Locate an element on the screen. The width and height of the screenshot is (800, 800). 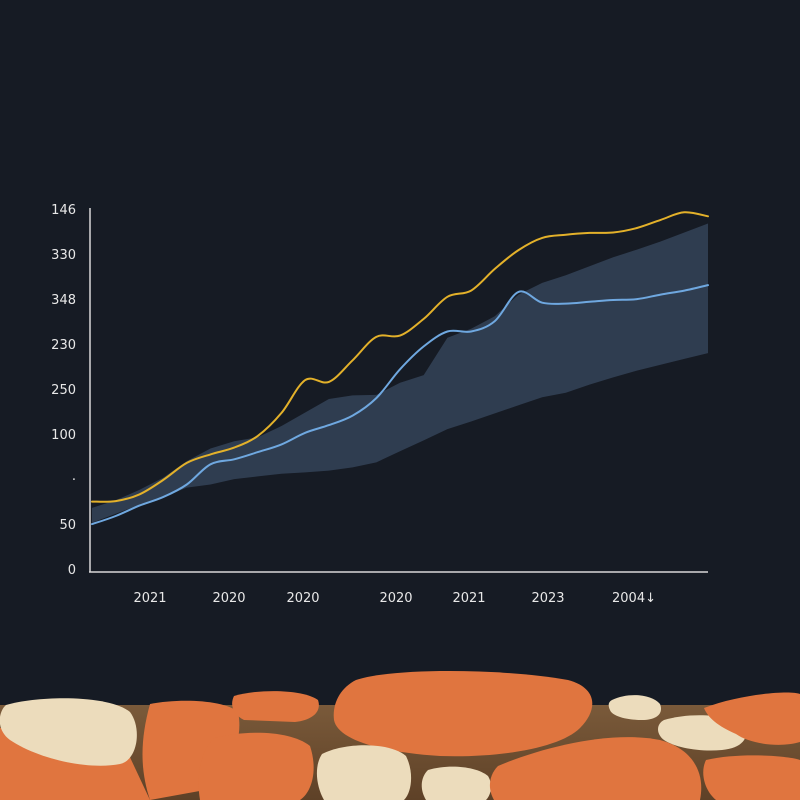
y-tick-labels: 0 50 · 100 250 230 348 330 146 is located at coordinates (63, 390).